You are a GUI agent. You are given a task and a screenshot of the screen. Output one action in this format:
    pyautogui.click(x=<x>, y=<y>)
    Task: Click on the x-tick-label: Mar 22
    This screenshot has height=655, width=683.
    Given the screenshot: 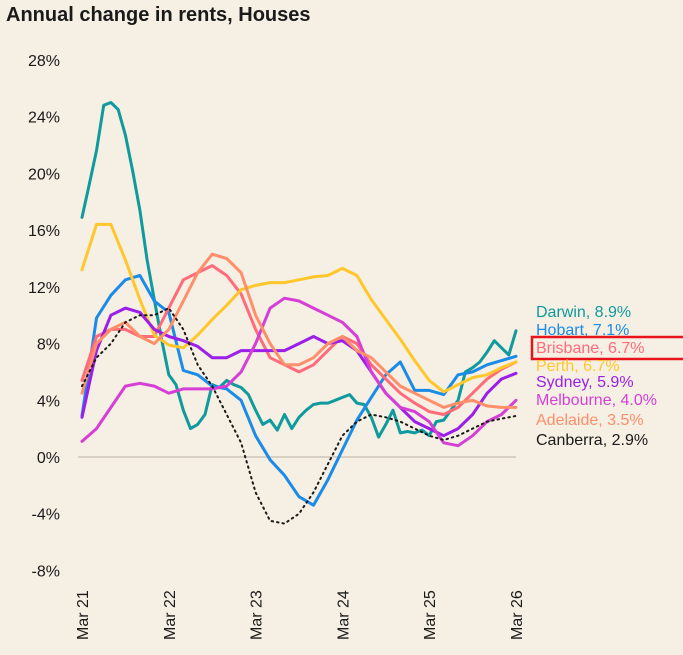 What is the action you would take?
    pyautogui.click(x=170, y=615)
    